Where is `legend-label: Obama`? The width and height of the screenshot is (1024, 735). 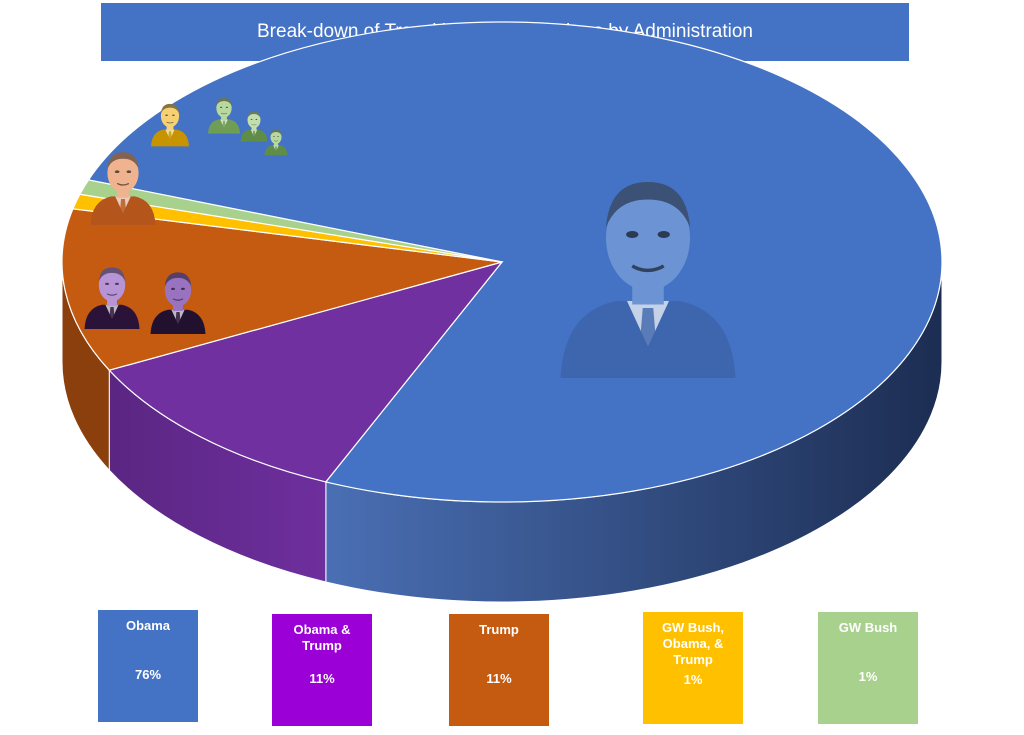
legend-label: Obama is located at coordinates (148, 625).